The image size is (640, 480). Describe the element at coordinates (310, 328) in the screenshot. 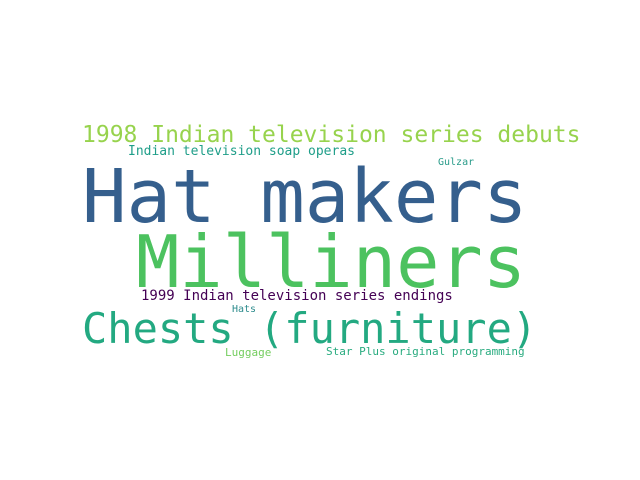

I see `word-chests-furniture: Chests (furniture)` at that location.